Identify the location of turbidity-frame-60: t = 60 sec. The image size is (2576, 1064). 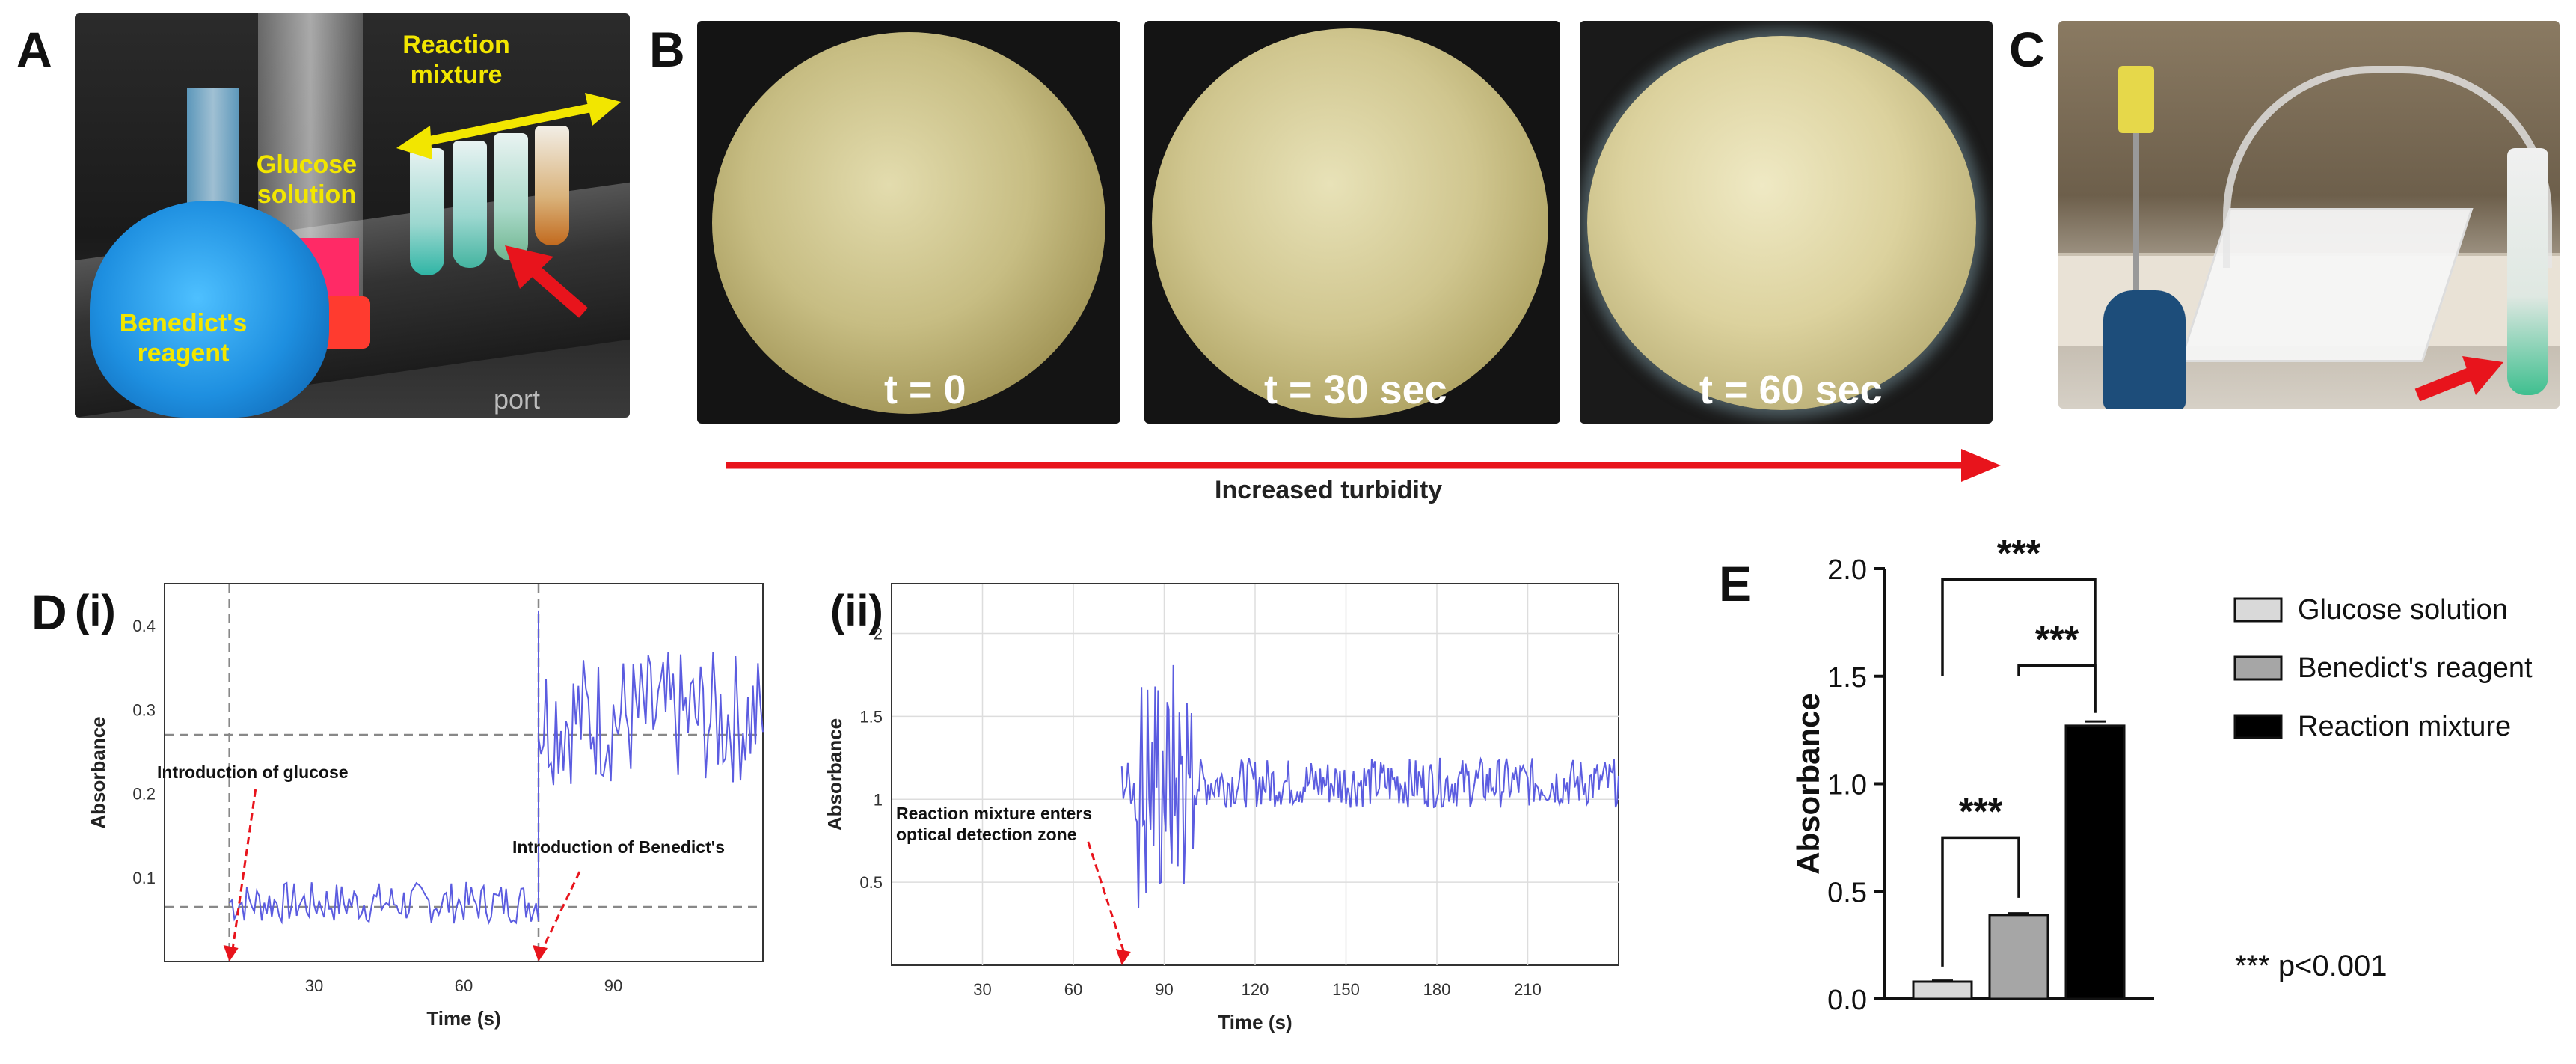
(1786, 222).